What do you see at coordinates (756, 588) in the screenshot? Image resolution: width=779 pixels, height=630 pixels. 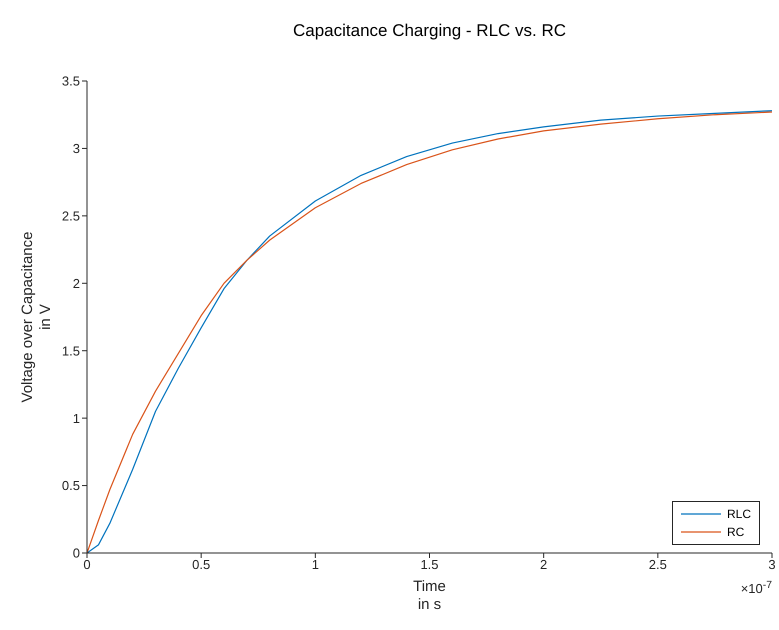 I see `text: ×10$^{-7}$` at bounding box center [756, 588].